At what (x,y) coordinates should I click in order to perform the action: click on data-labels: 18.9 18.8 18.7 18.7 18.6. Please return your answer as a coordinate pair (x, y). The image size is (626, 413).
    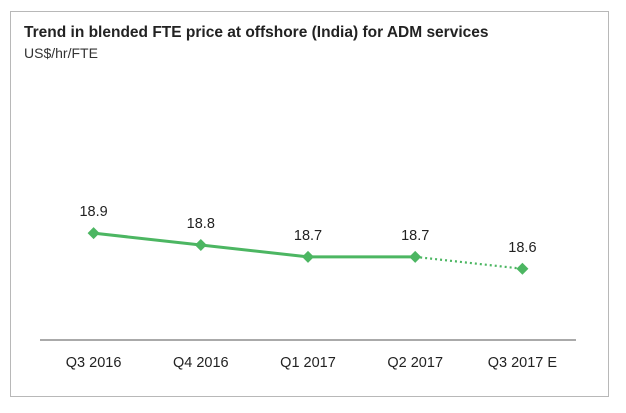
    Looking at the image, I should click on (307, 230).